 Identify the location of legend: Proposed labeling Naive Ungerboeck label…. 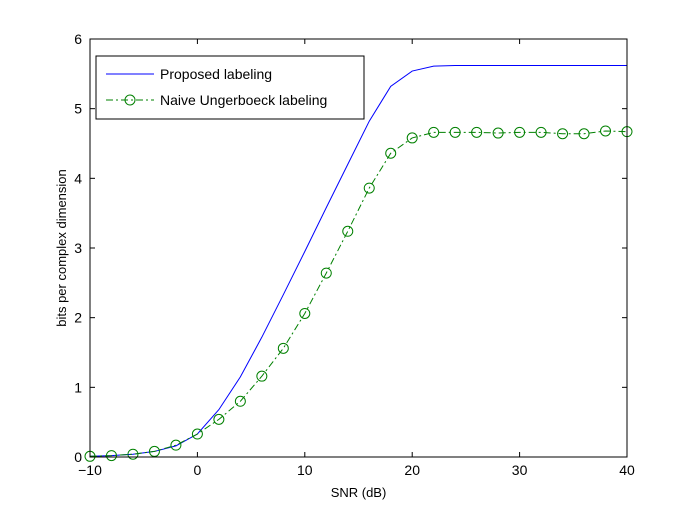
(230, 87).